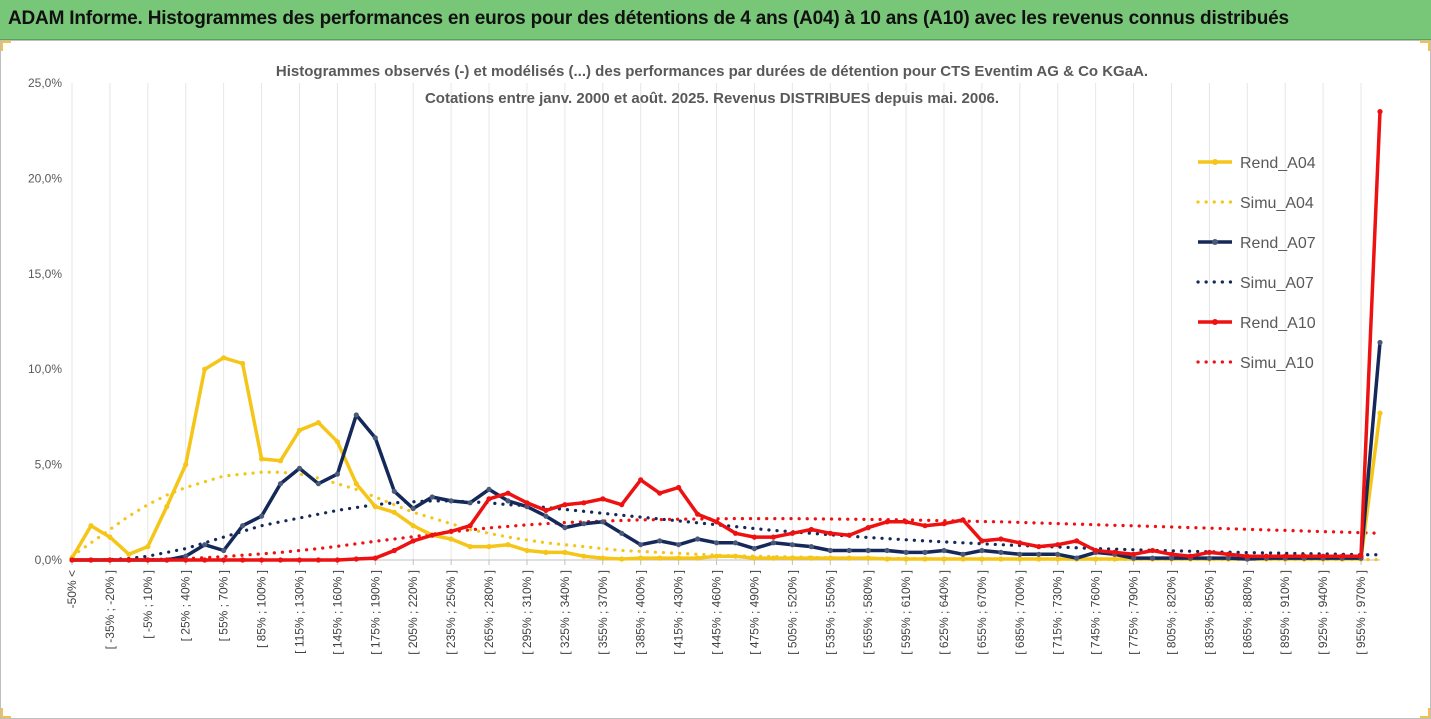  Describe the element at coordinates (45, 321) in the screenshot. I see `y-axis-ticks: 0,0% 5,0% 10,0% 15,0% 20,0% 25,0%` at that location.